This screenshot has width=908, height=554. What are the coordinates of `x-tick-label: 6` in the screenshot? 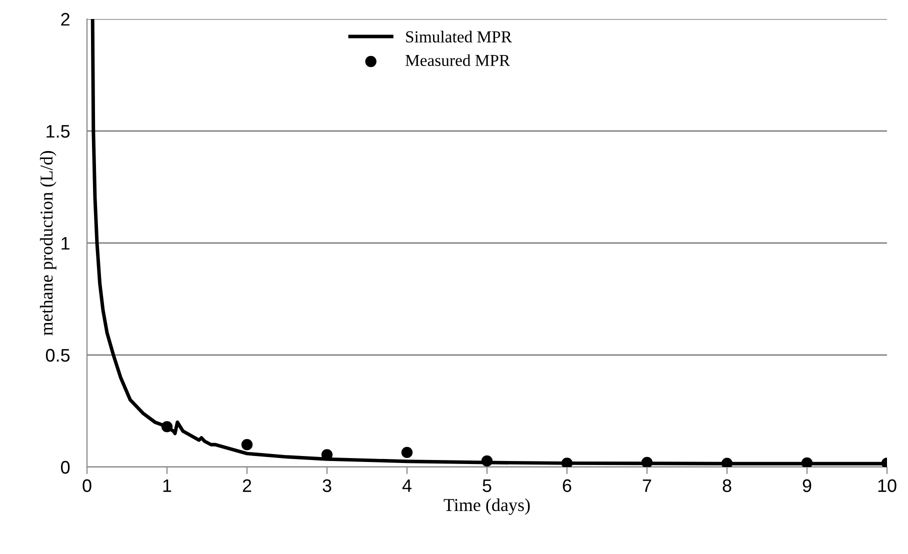 It's located at (567, 485).